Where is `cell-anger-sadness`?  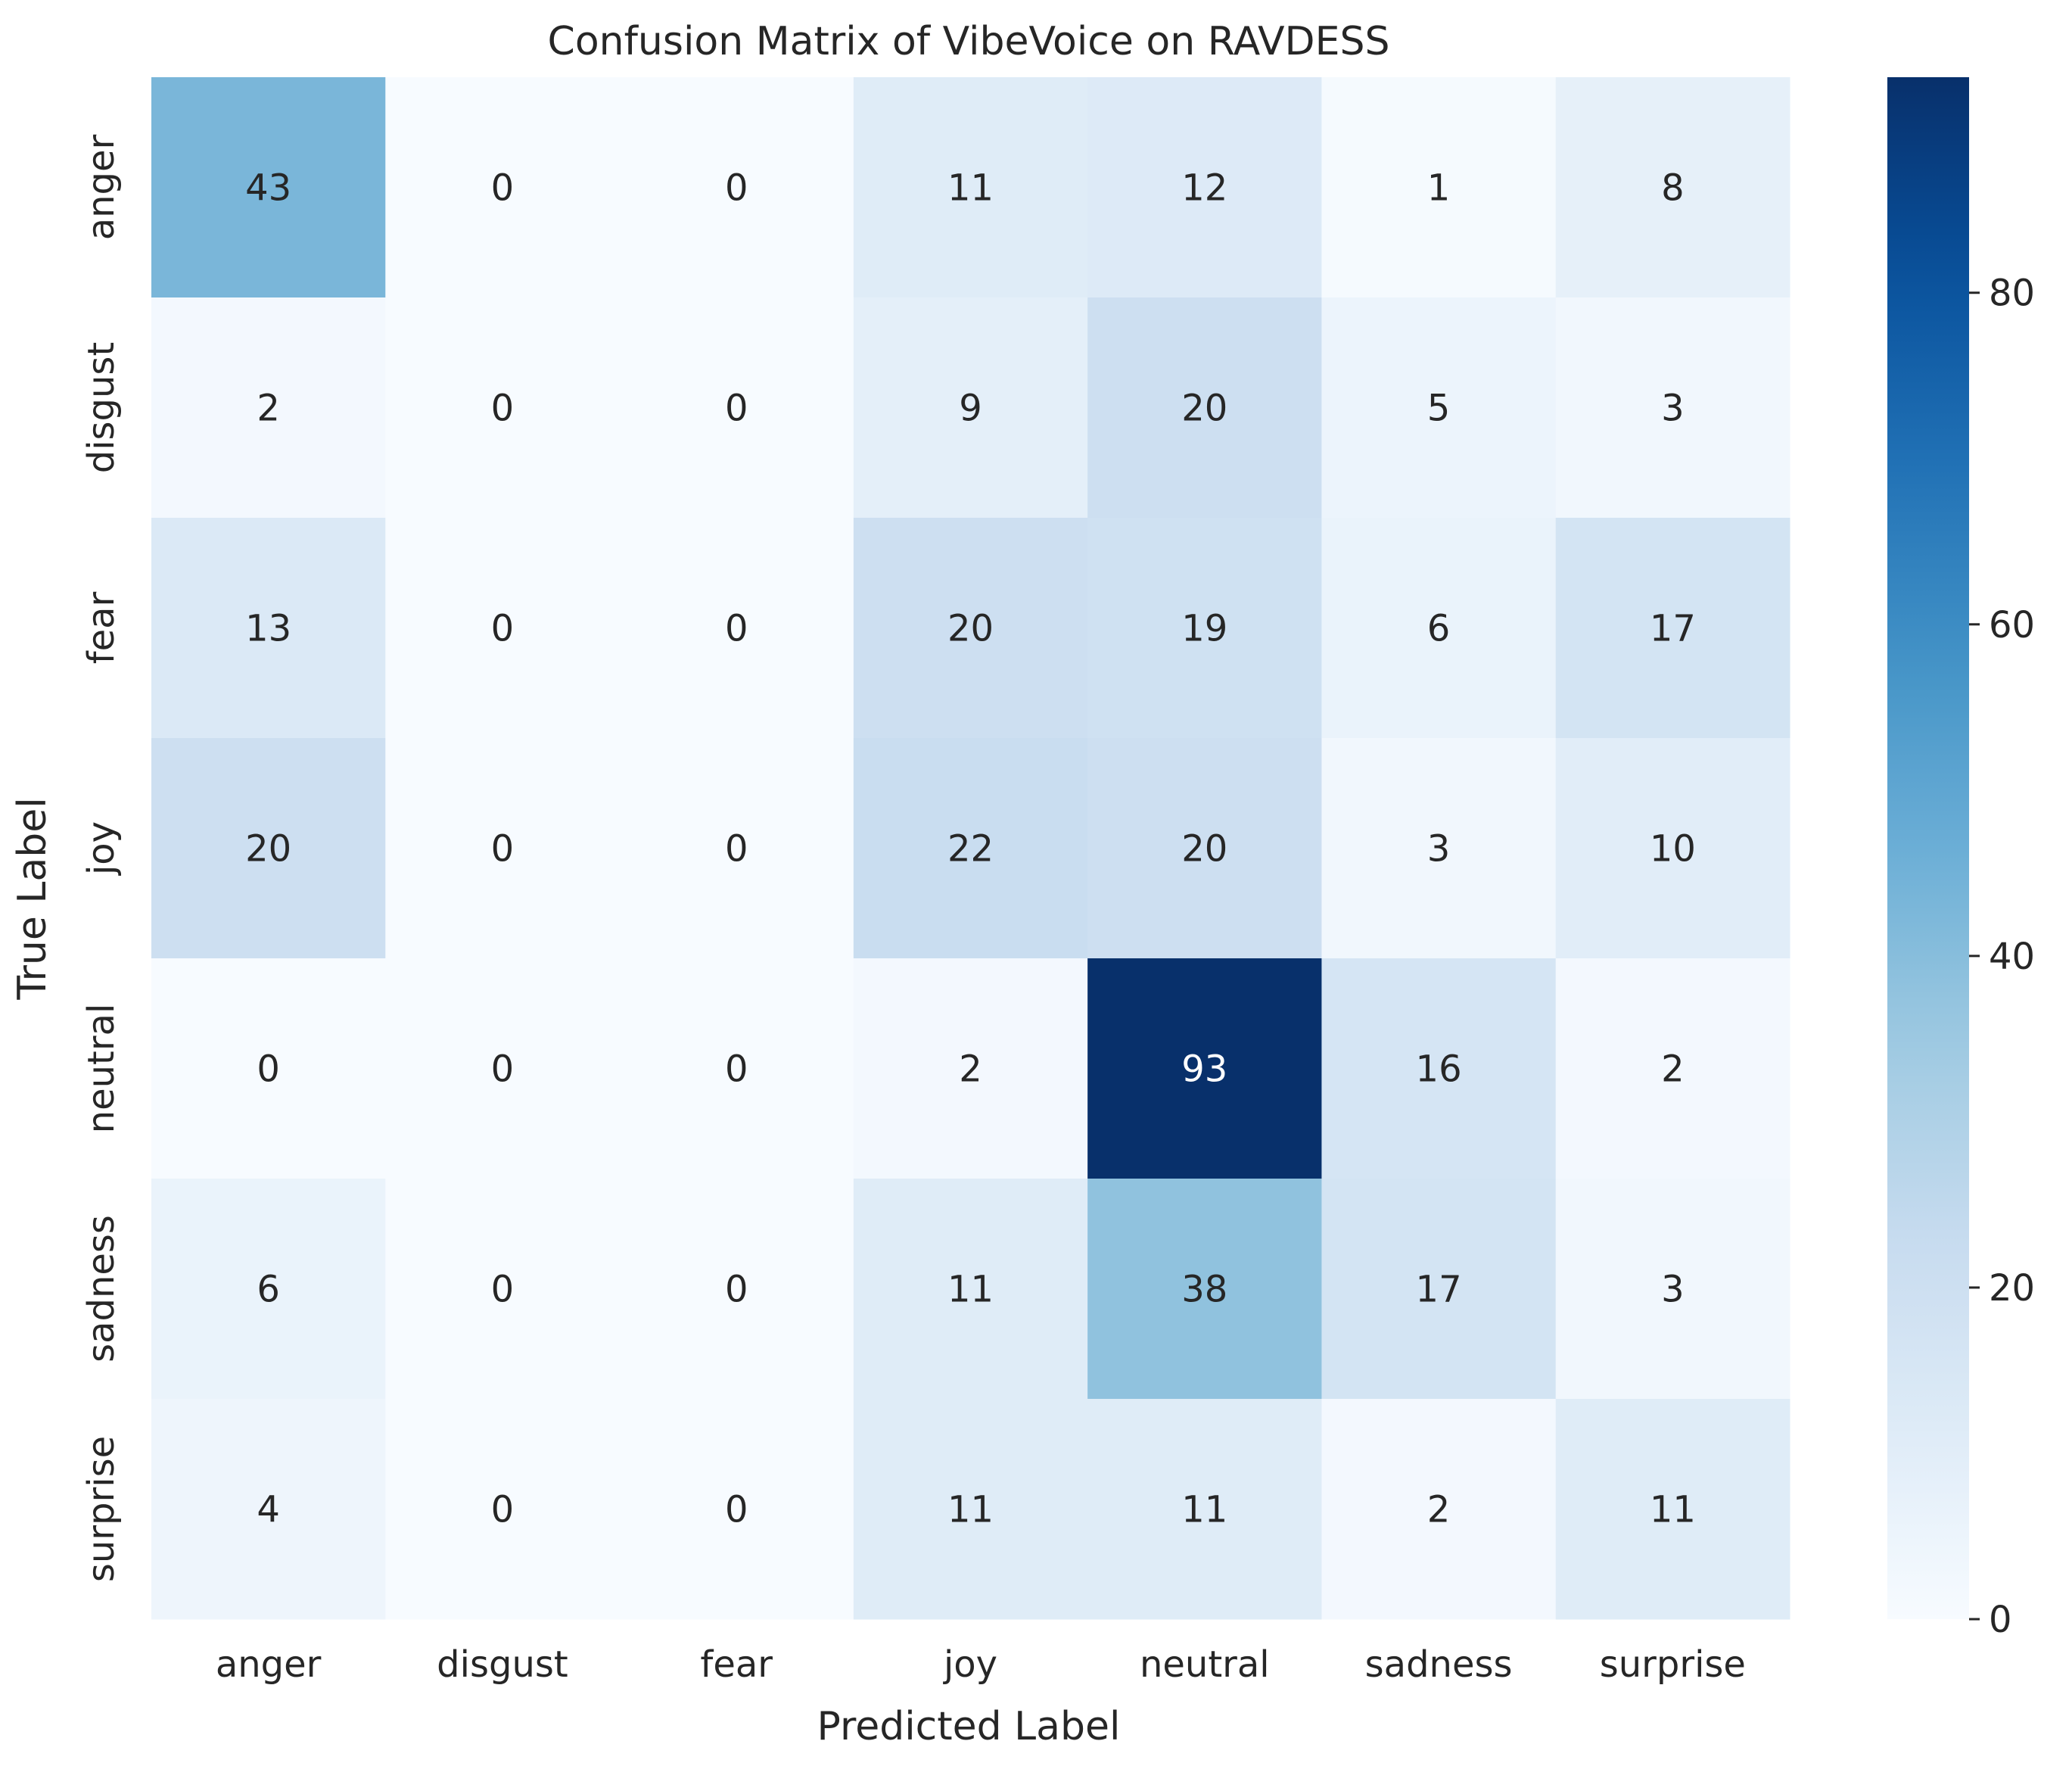
cell-anger-sadness is located at coordinates (1439, 187).